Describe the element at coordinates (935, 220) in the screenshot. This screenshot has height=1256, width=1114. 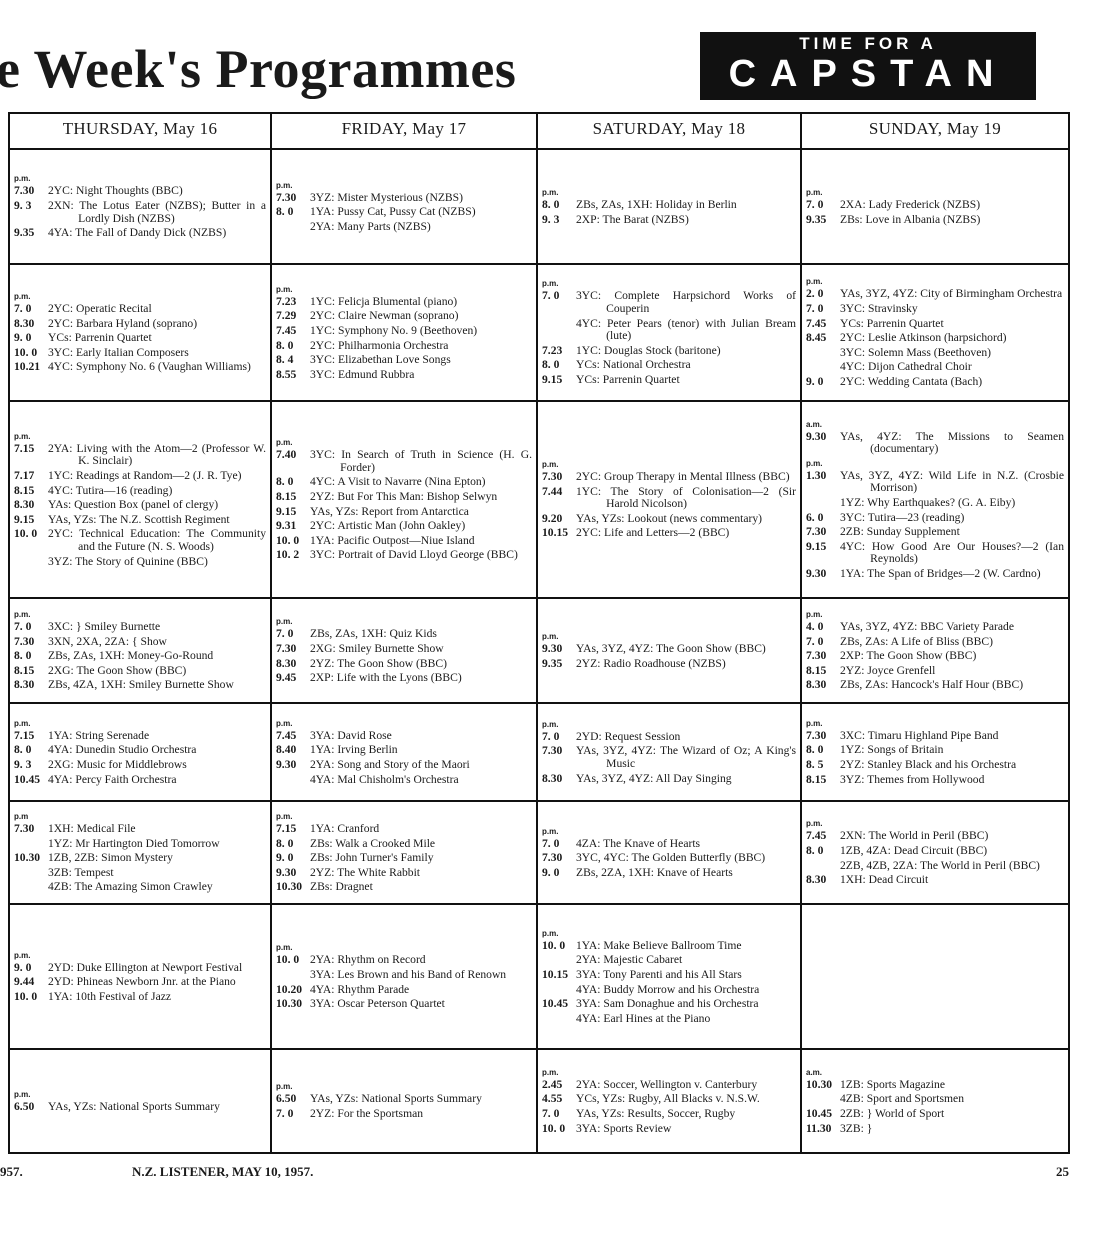
I see `programme-entry: 9.35 ZBs: Love in Albania (NZBS)` at that location.